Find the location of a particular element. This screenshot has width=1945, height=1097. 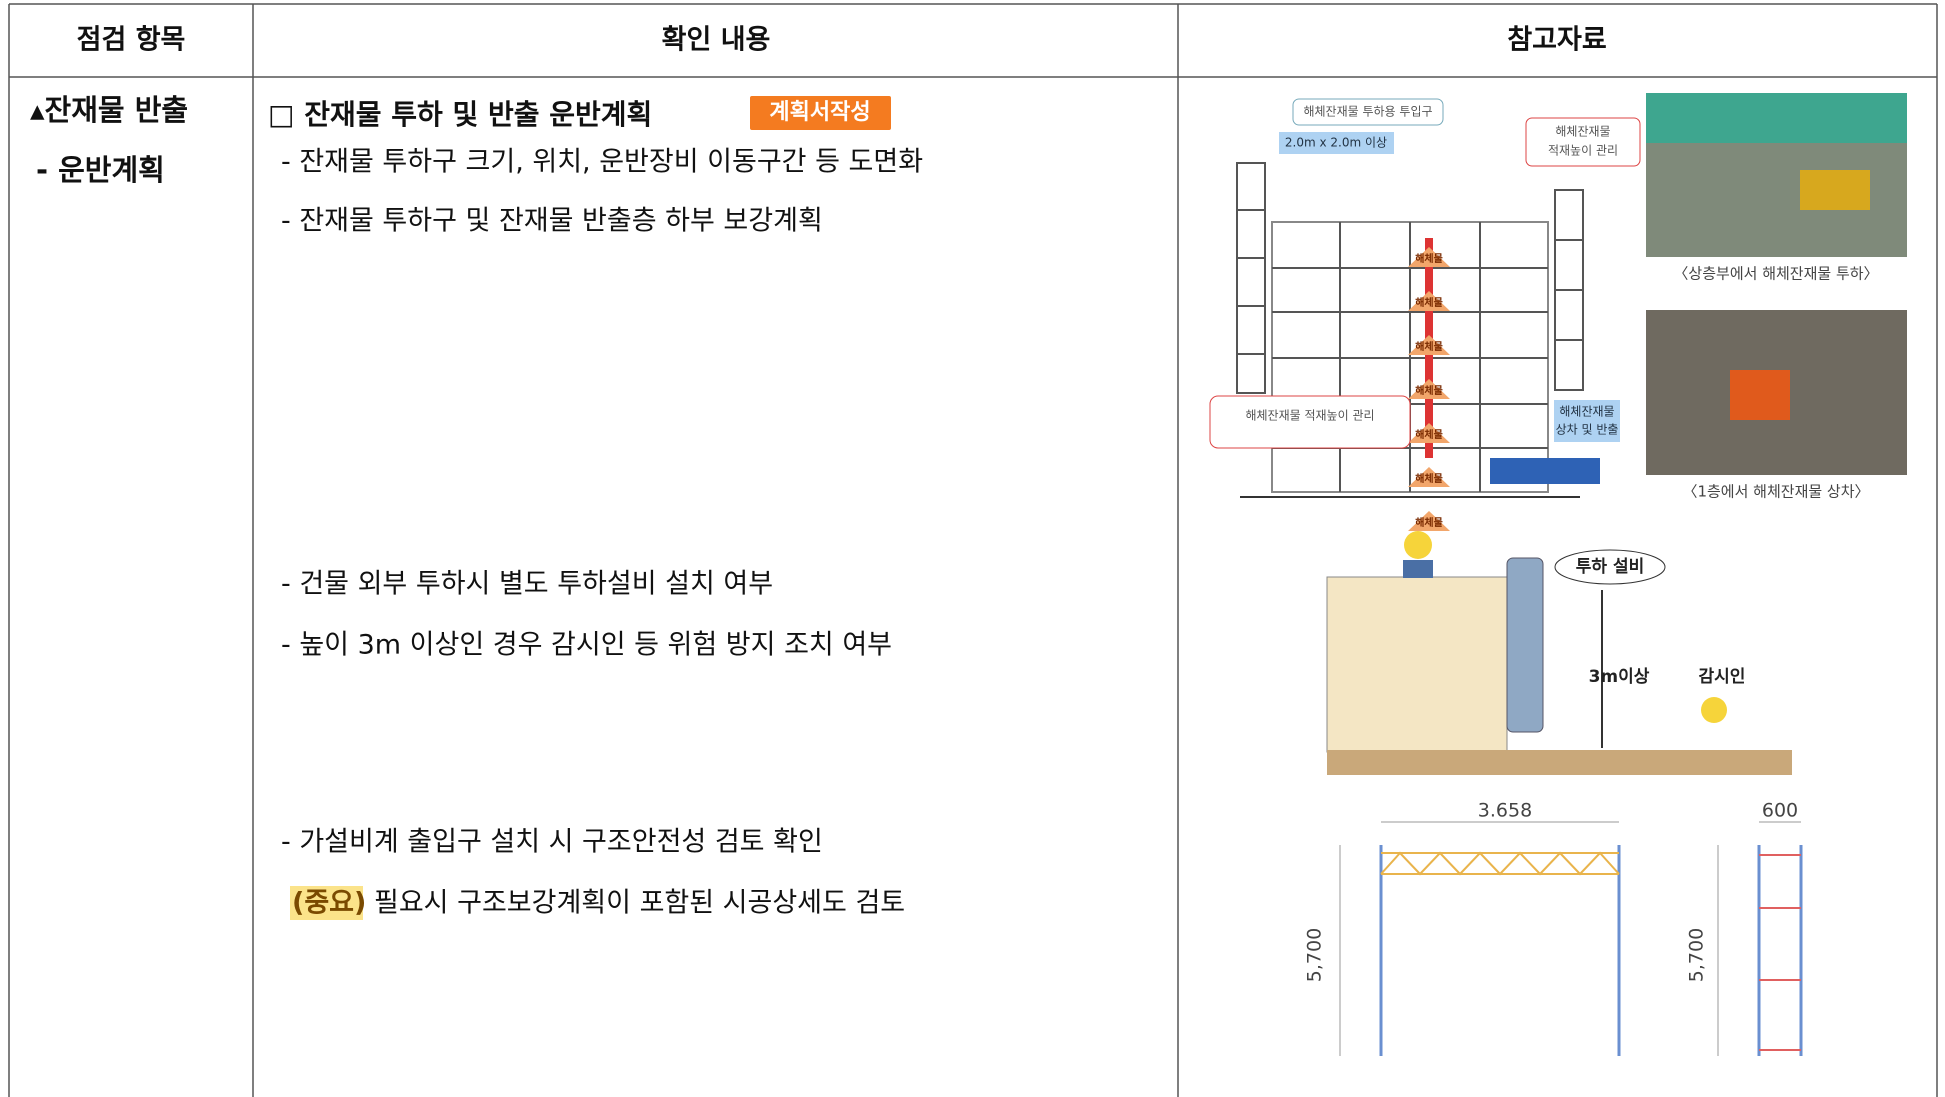

callout-text: 상차 및 반출 is located at coordinates (1587, 430).